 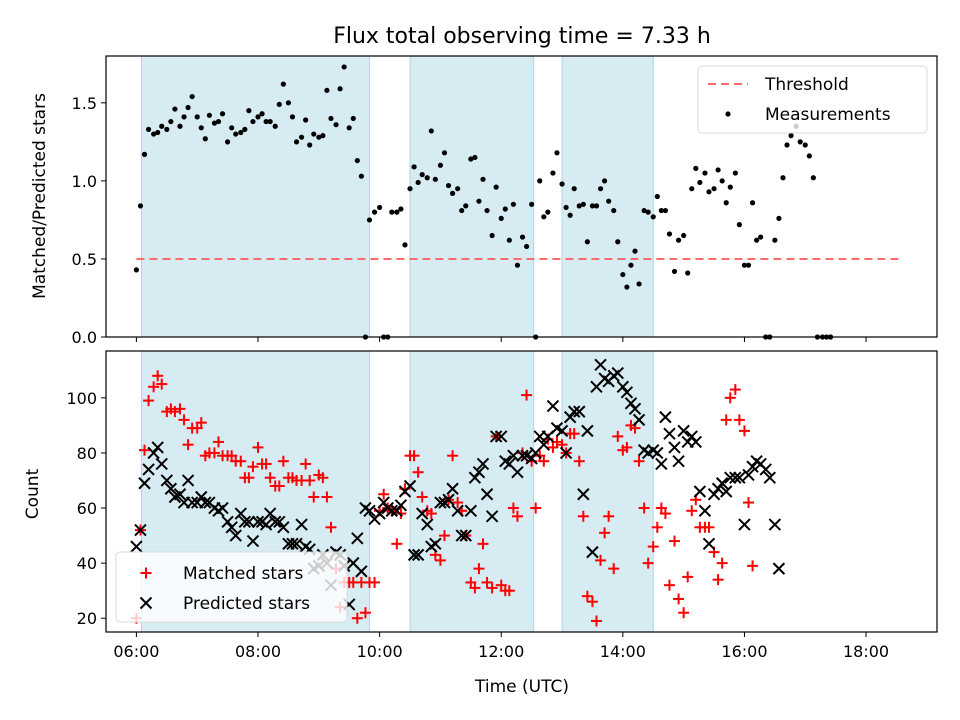 I want to click on x-tick-label: 18:00, so click(x=866, y=651).